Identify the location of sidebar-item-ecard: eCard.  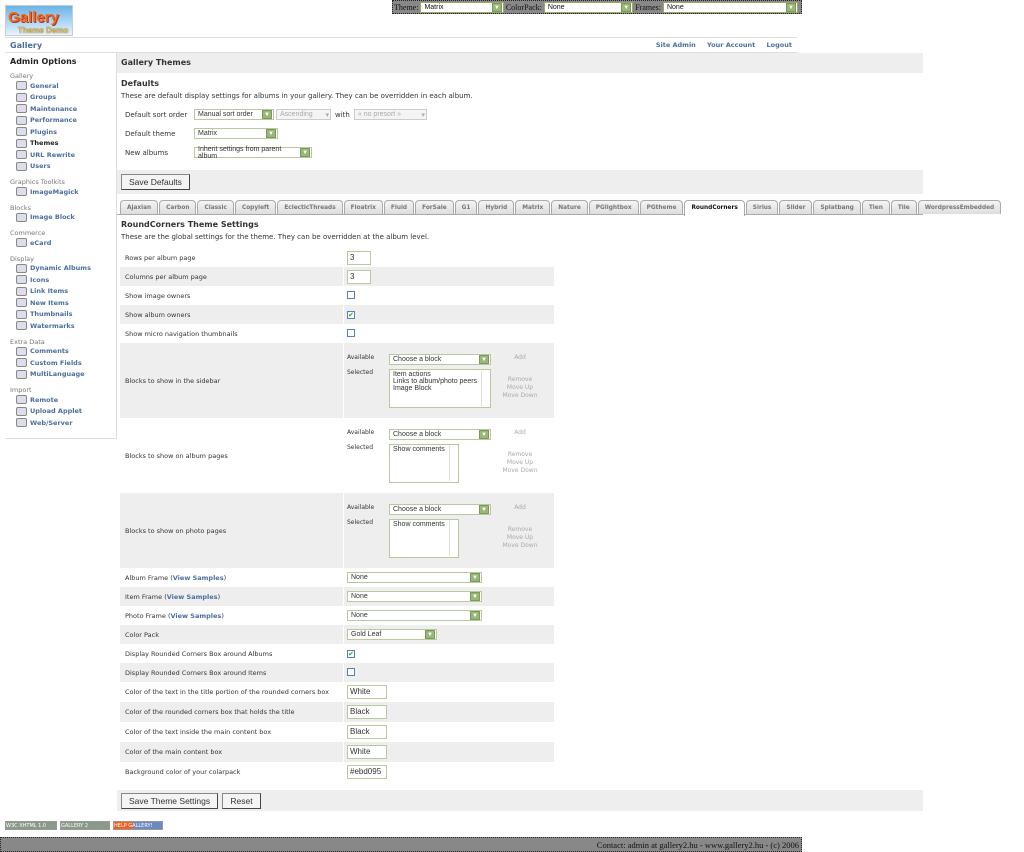
(63, 243).